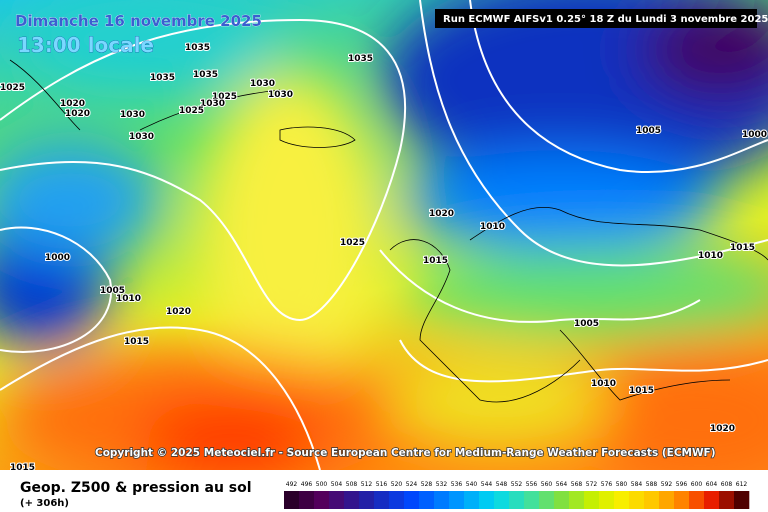  Describe the element at coordinates (352, 484) in the screenshot. I see `scale-label: 508` at that location.